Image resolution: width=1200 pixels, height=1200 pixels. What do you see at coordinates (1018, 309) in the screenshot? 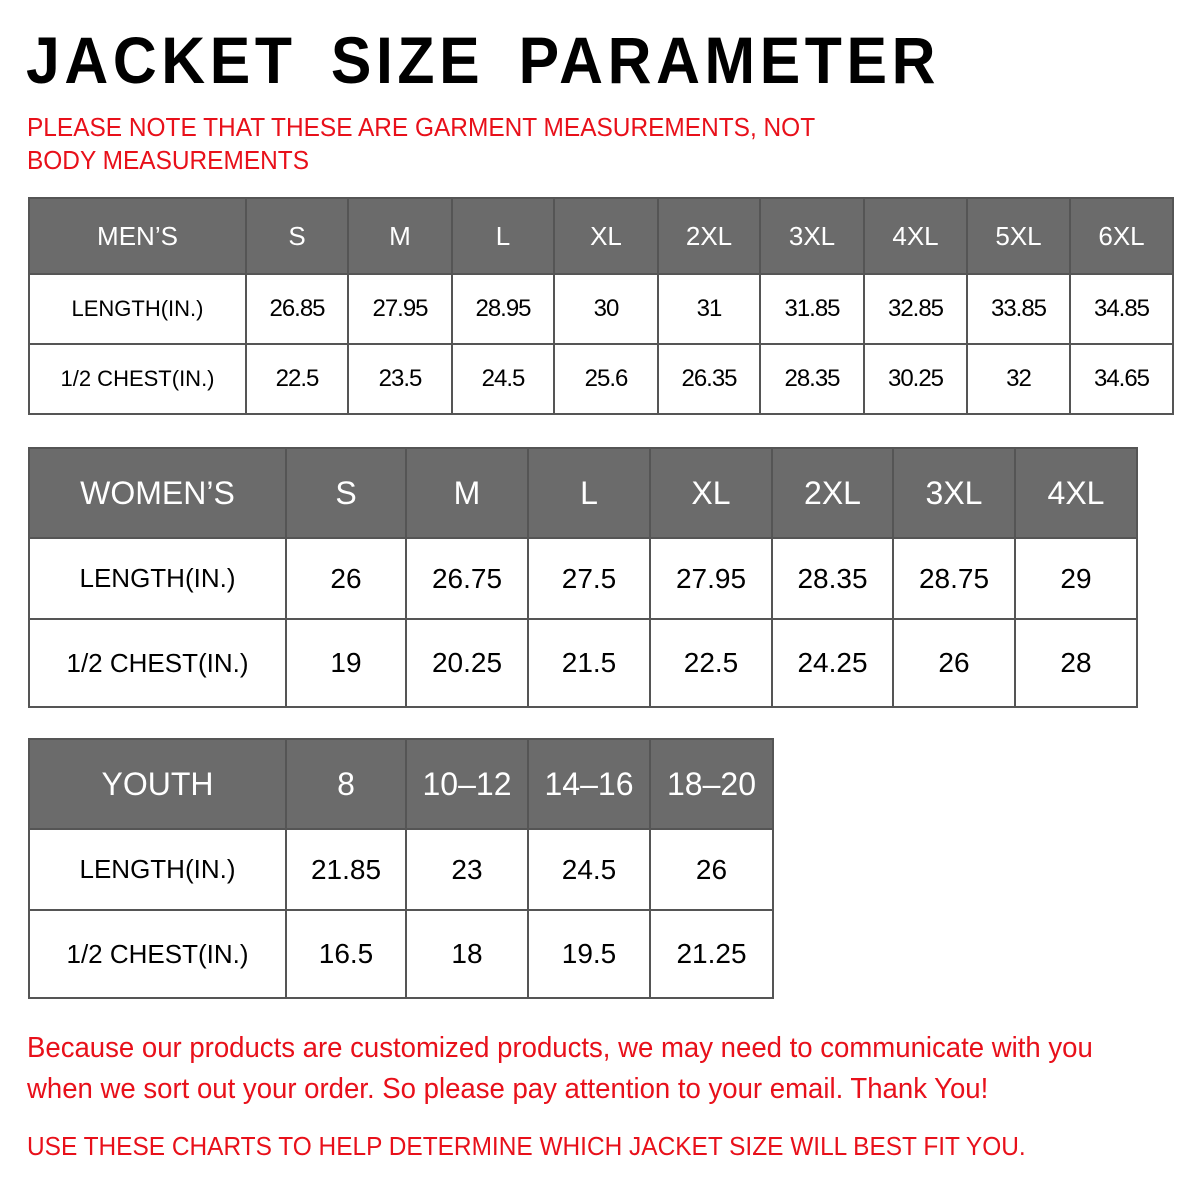
I see `measurement-cell: 33.85` at bounding box center [1018, 309].